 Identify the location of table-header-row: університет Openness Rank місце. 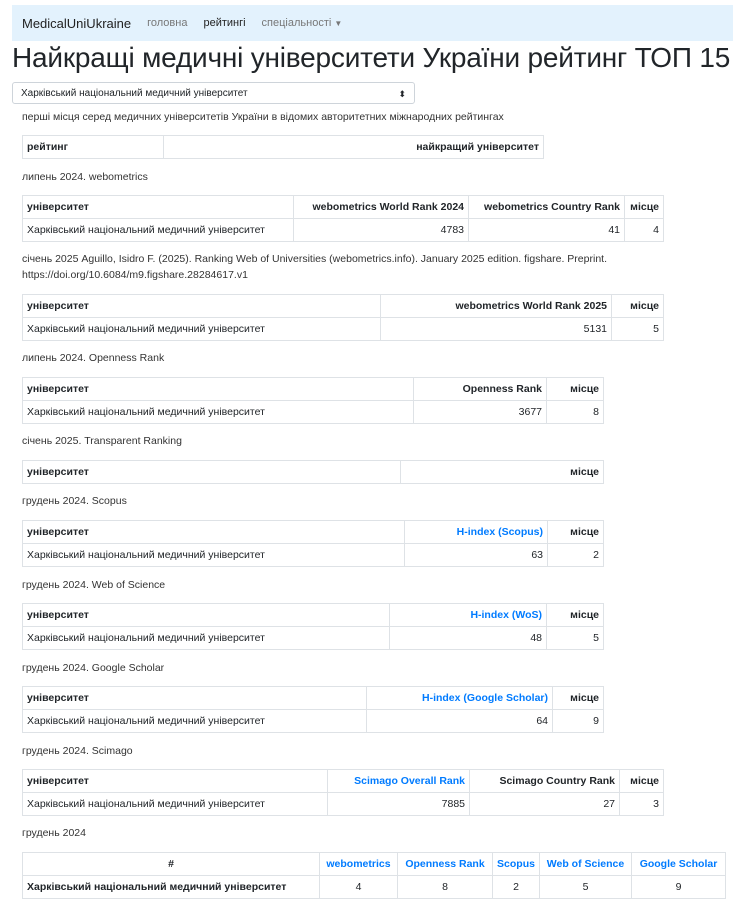
(313, 389).